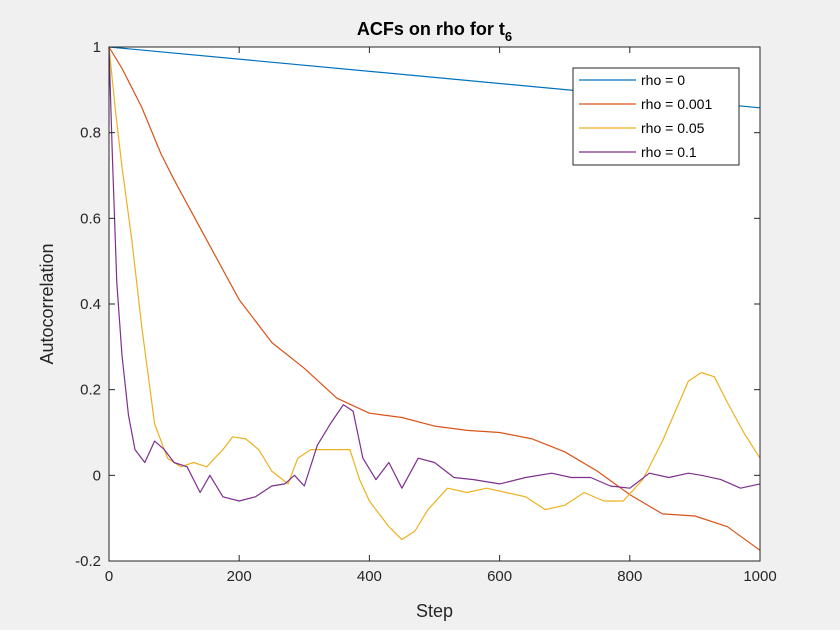 This screenshot has width=840, height=635. What do you see at coordinates (434, 611) in the screenshot?
I see `x-axis-label: Step` at bounding box center [434, 611].